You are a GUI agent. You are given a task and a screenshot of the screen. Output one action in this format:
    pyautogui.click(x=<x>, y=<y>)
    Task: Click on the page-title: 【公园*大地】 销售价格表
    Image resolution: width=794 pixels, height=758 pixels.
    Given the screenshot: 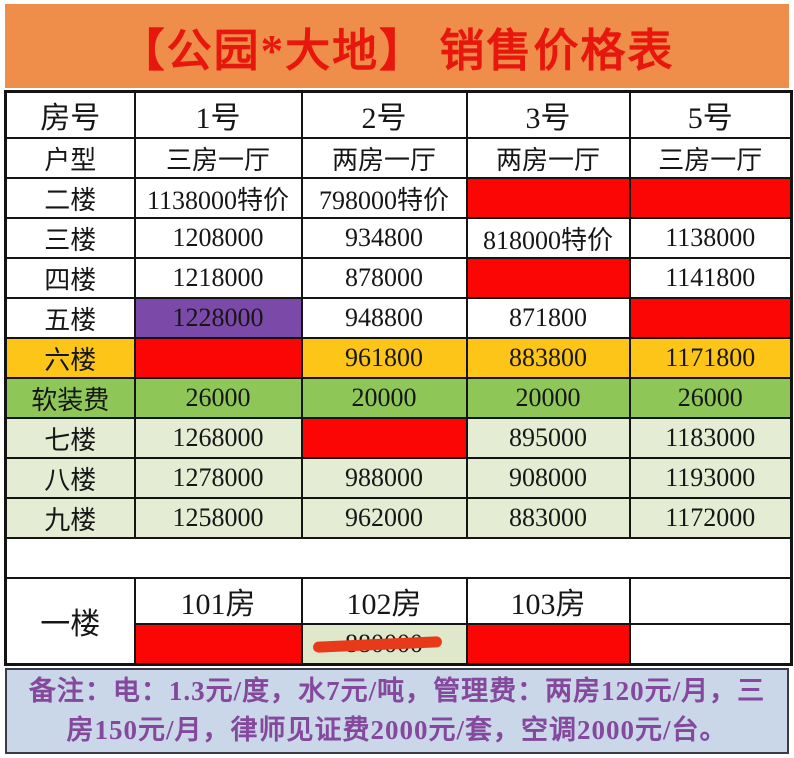 What is the action you would take?
    pyautogui.click(x=397, y=50)
    